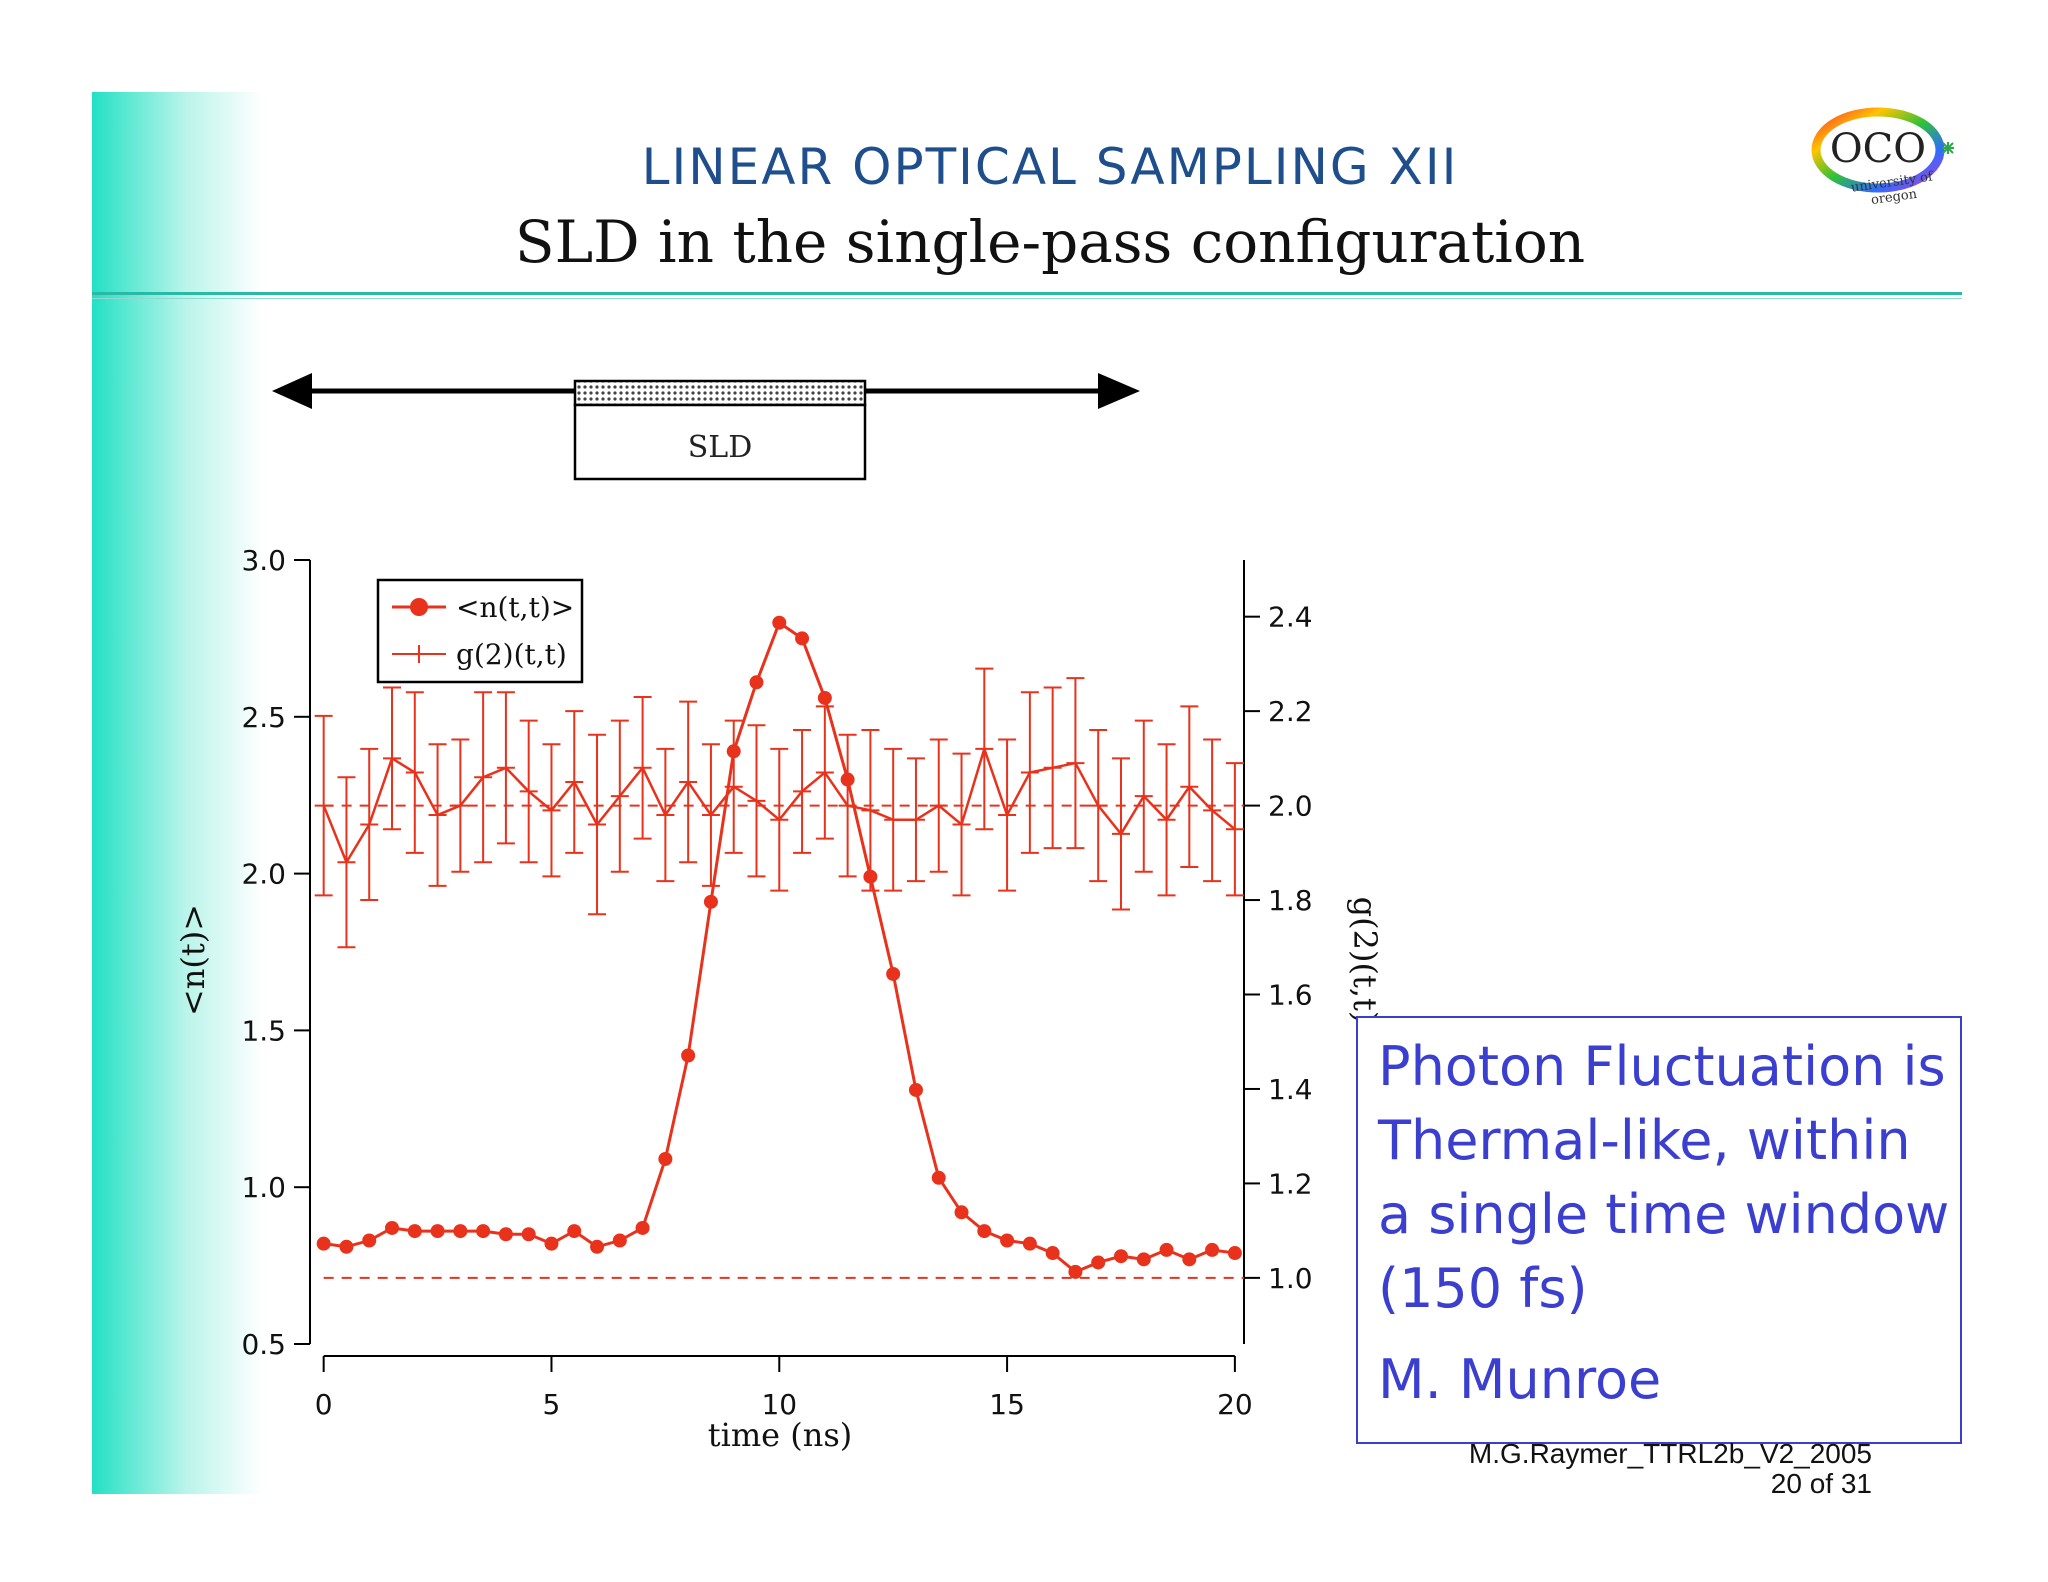 The image size is (2048, 1582). What do you see at coordinates (780, 1435) in the screenshot?
I see `x-axis-label: time (ns)` at bounding box center [780, 1435].